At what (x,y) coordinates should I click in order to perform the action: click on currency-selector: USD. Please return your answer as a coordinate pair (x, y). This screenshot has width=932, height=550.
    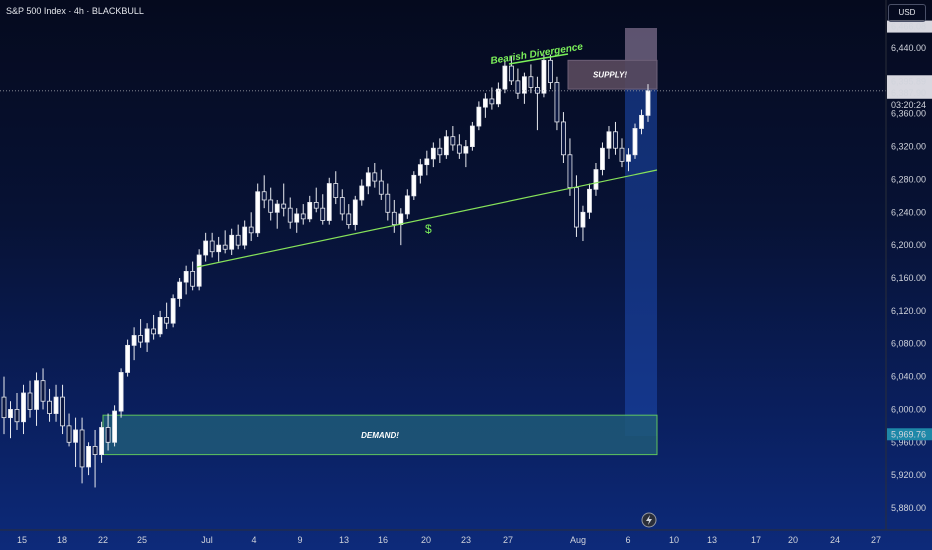
    Looking at the image, I should click on (907, 13).